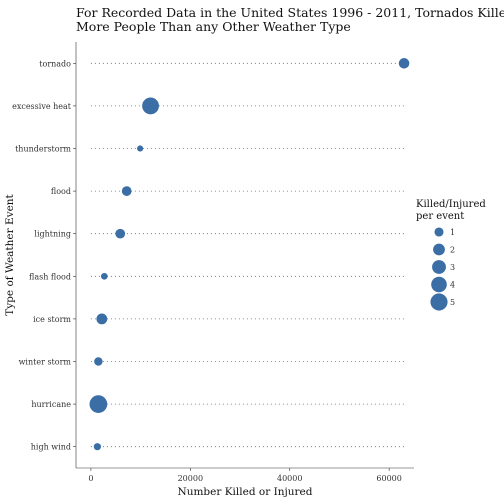 The height and width of the screenshot is (504, 504). Describe the element at coordinates (45, 362) in the screenshot. I see `y-tick-label: winter storm` at that location.